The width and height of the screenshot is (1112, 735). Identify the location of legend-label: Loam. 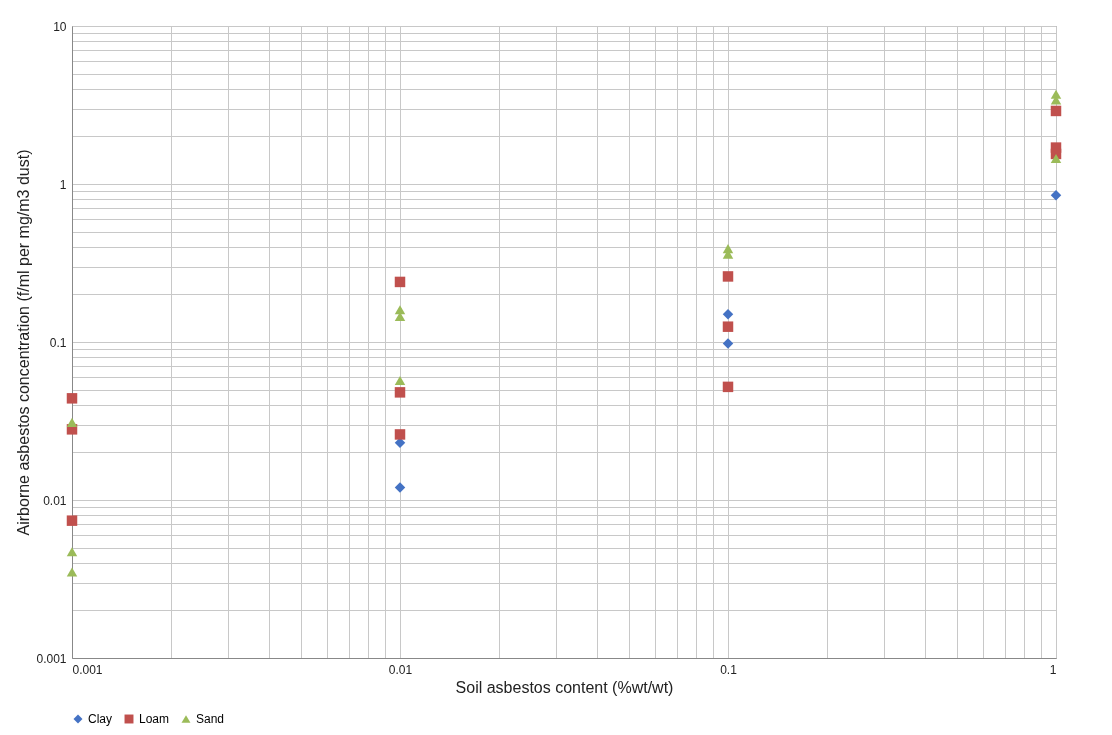
(154, 719).